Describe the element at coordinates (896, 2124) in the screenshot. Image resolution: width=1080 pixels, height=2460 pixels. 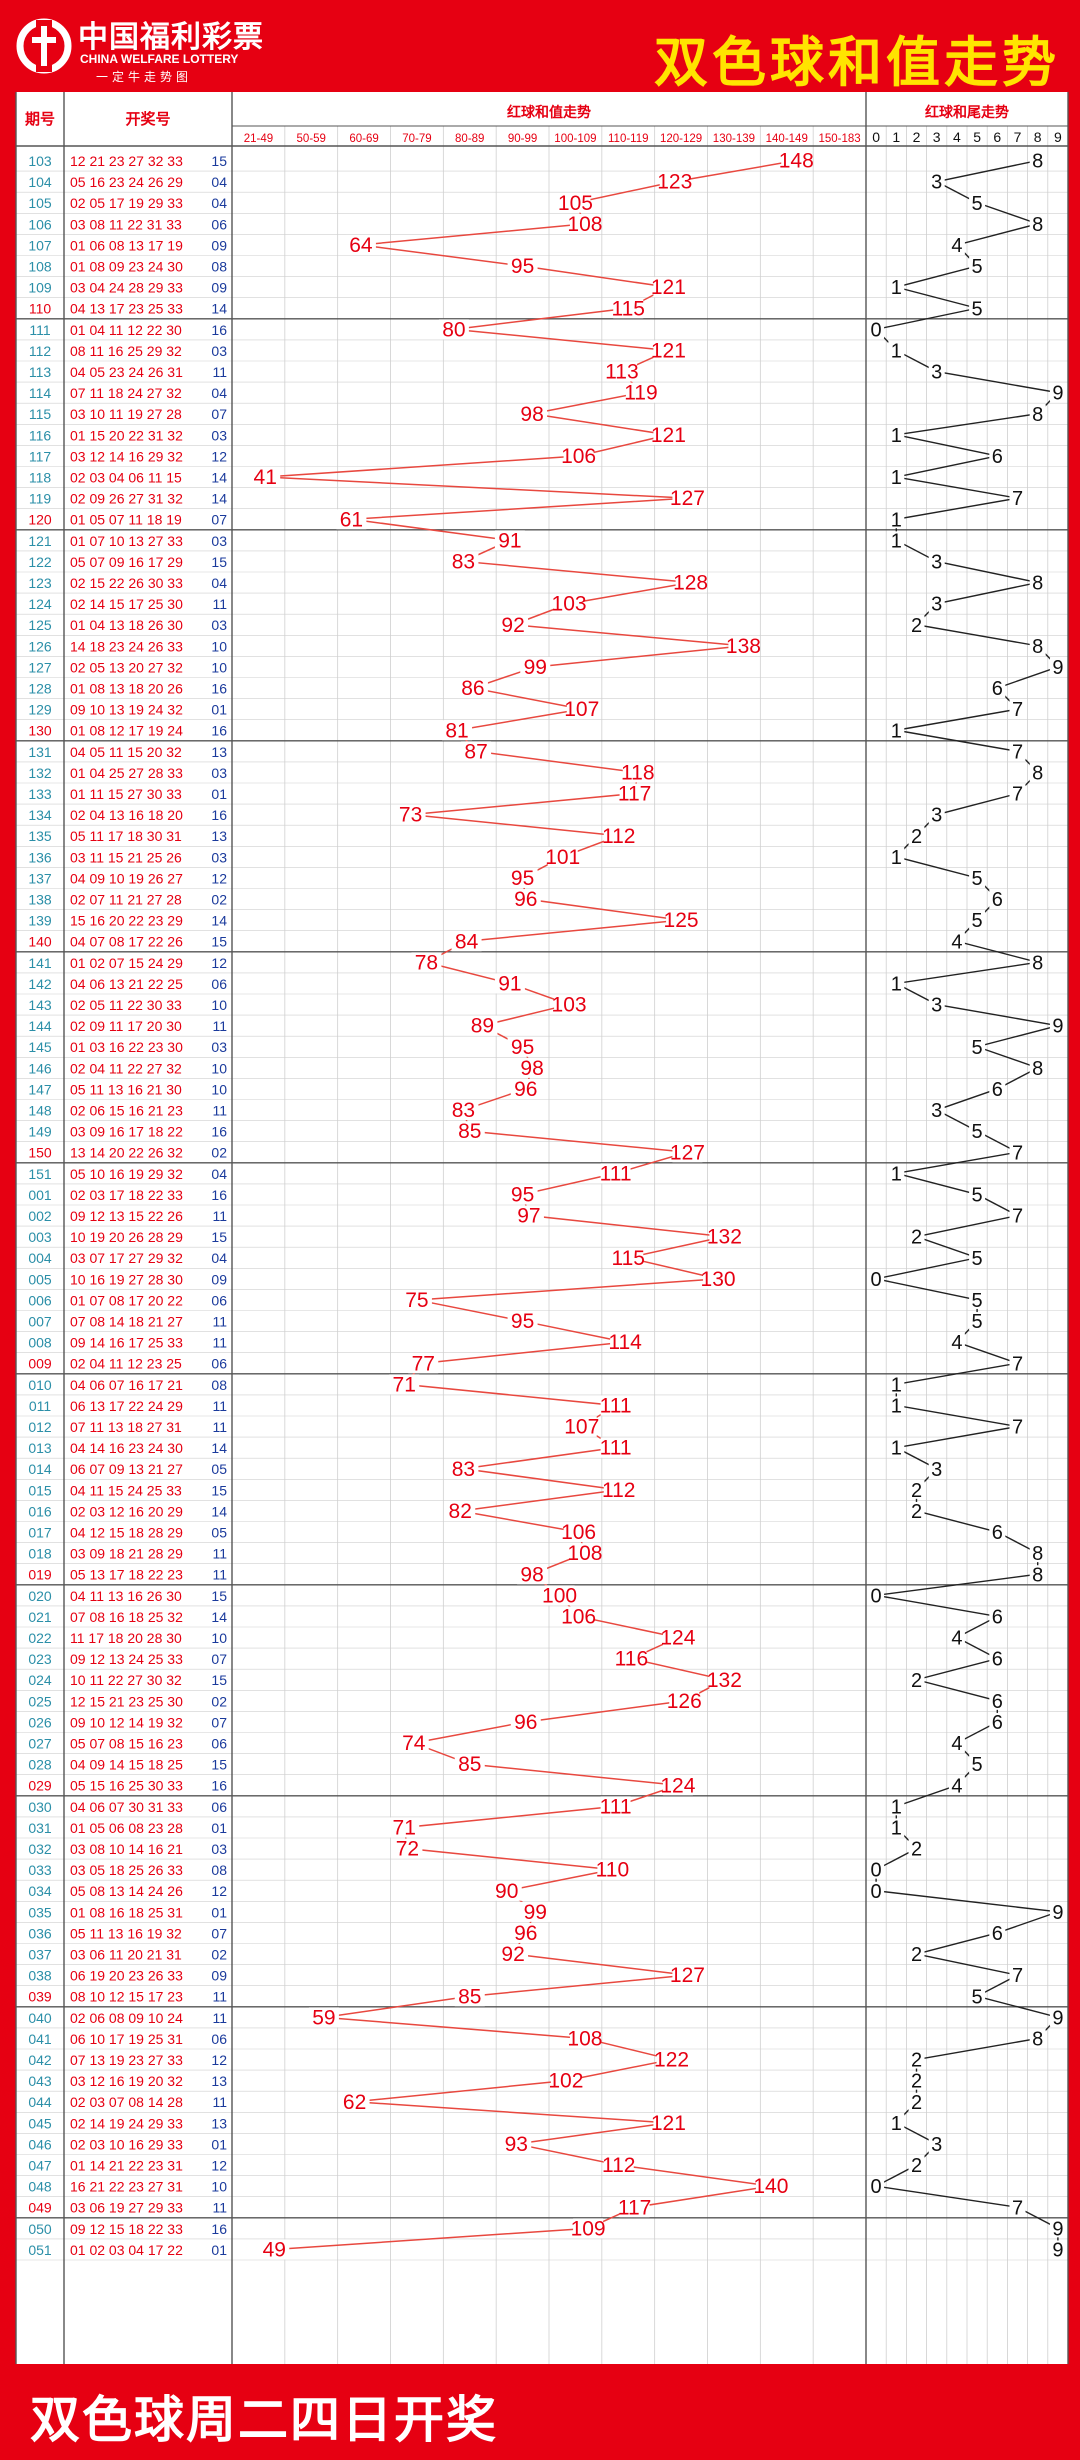
I see `tail-value-label: 1` at that location.